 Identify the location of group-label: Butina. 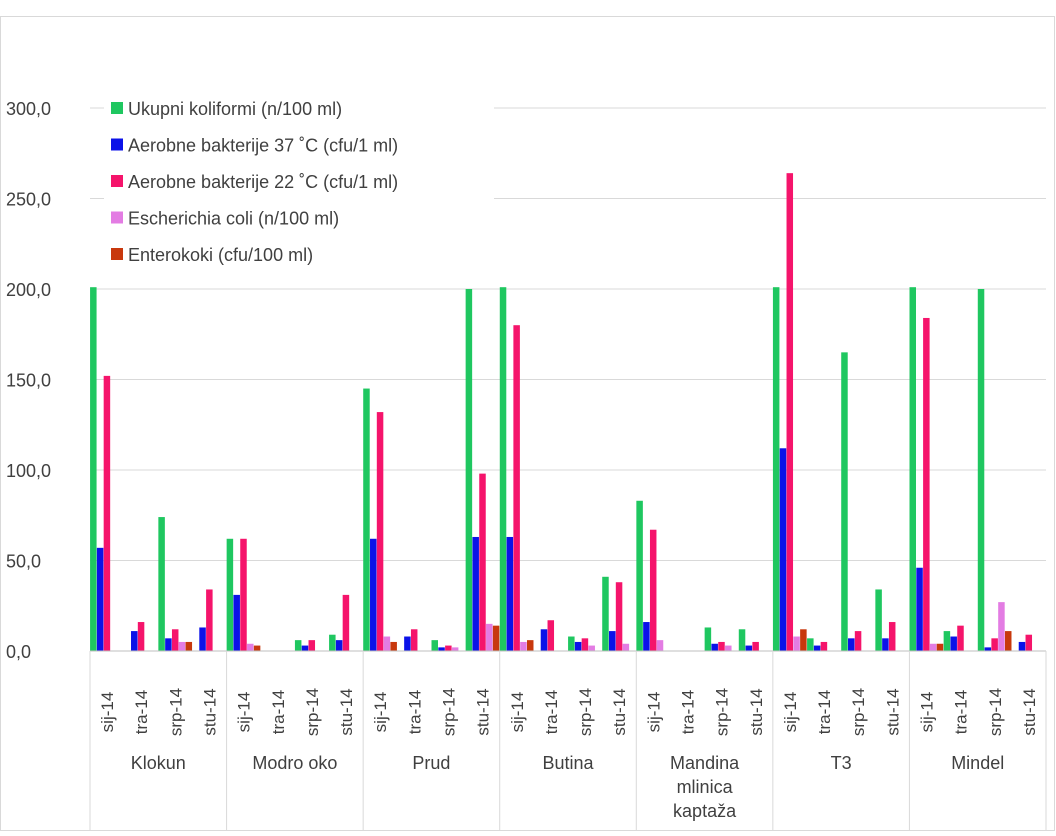
(568, 763).